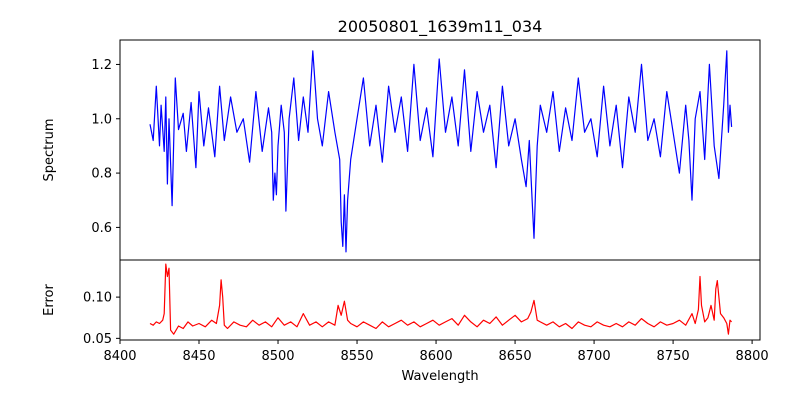 The height and width of the screenshot is (400, 800). What do you see at coordinates (356, 356) in the screenshot?
I see `x-tick-label: 8550` at bounding box center [356, 356].